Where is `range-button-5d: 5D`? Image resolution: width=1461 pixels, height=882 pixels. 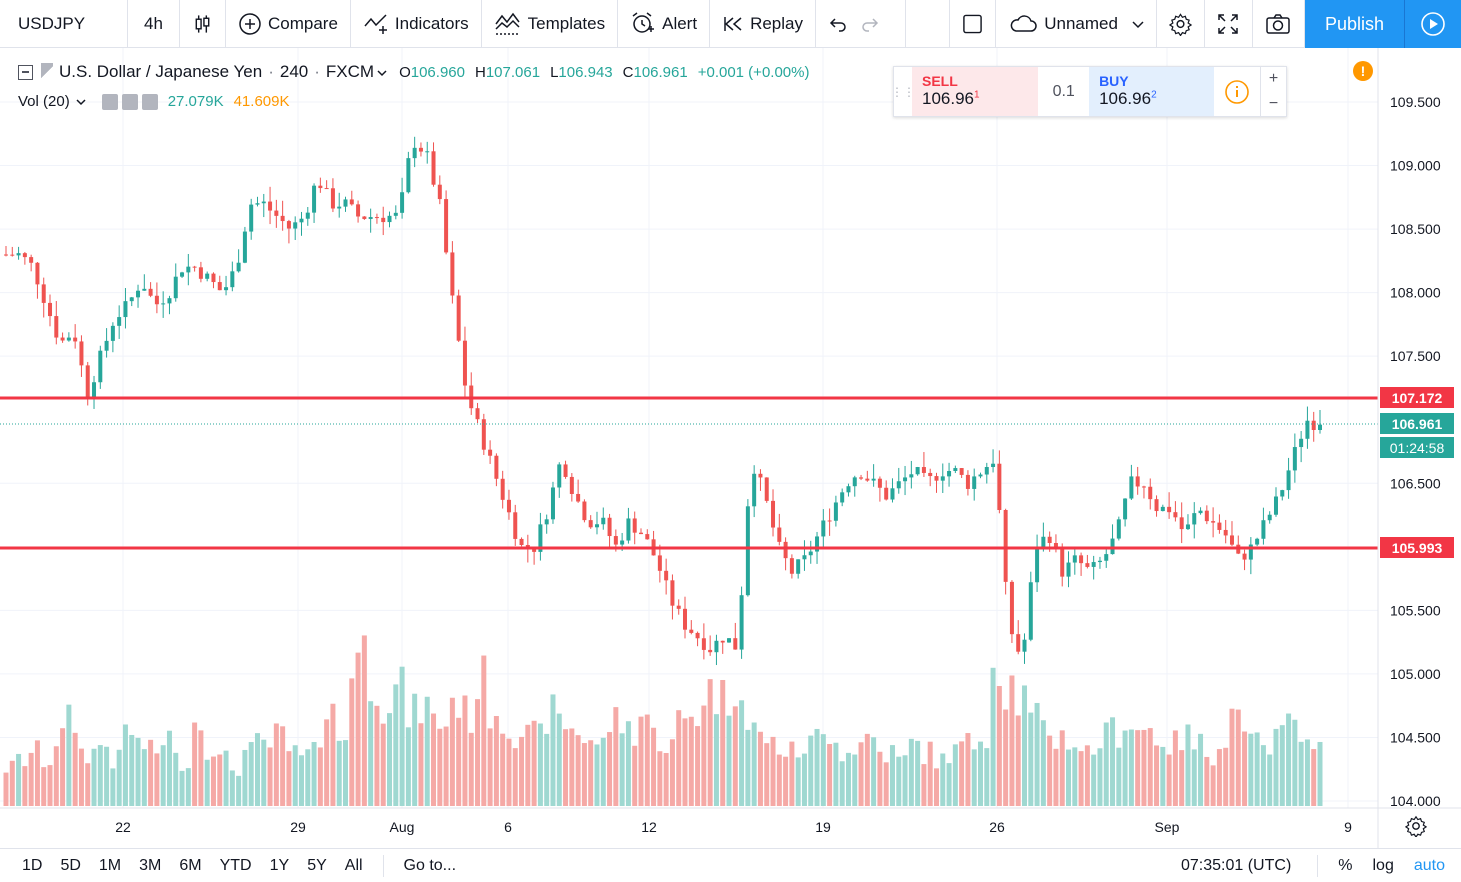 range-button-5d: 5D is located at coordinates (70, 865).